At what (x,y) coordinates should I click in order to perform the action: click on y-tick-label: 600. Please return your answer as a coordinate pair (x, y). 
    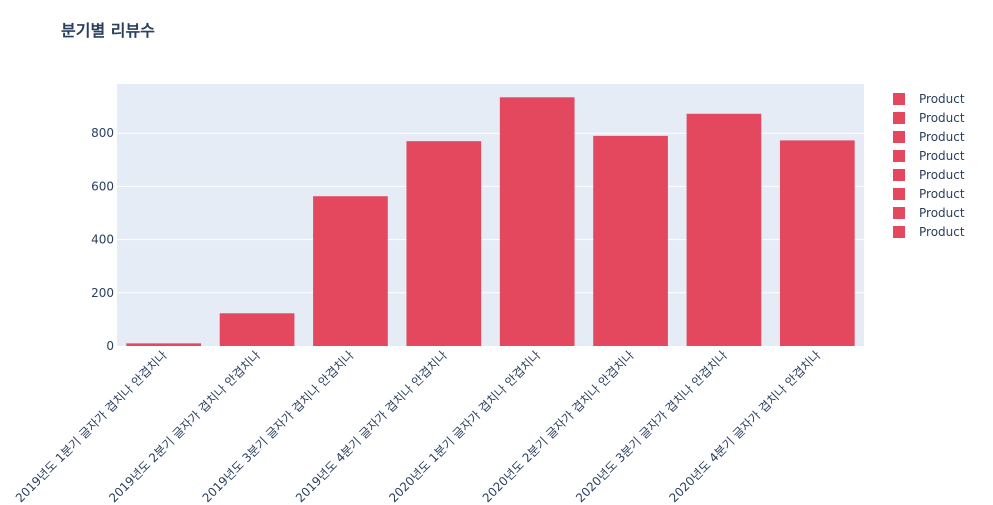
    Looking at the image, I should click on (102, 186).